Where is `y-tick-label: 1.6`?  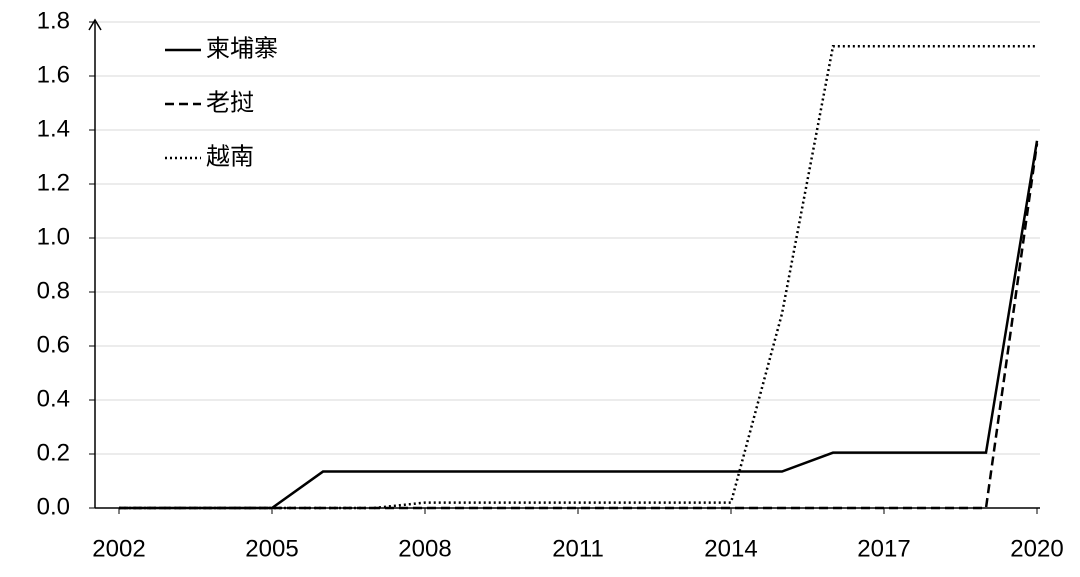
y-tick-label: 1.6 is located at coordinates (53, 74).